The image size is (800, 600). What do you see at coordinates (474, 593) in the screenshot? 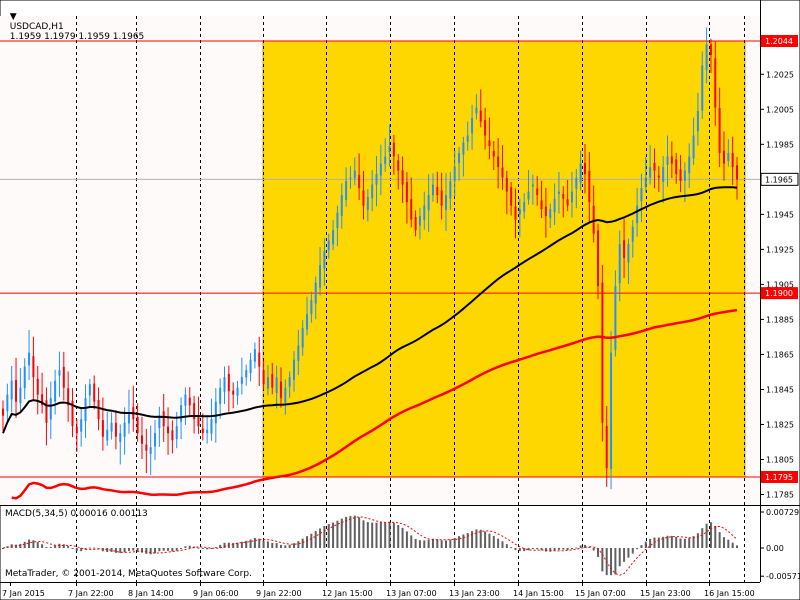
I see `time-label: 13 Jan 23:00` at bounding box center [474, 593].